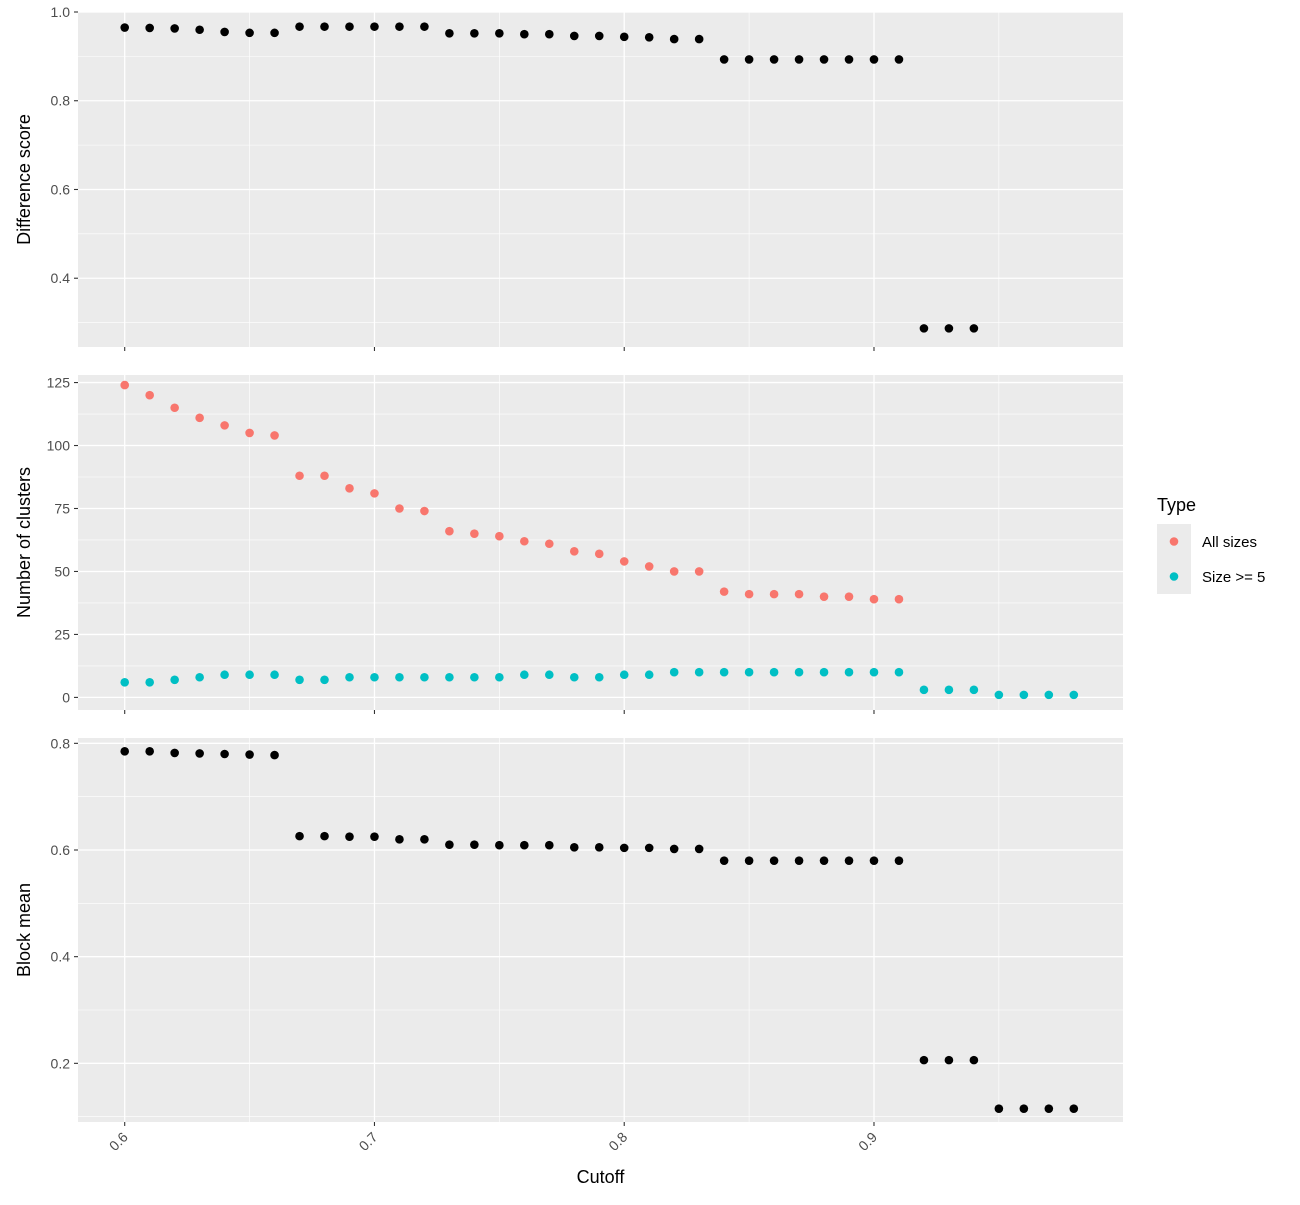 Image resolution: width=1300 pixels, height=1205 pixels. Describe the element at coordinates (118, 1141) in the screenshot. I see `x-tick-label: 0.6` at that location.